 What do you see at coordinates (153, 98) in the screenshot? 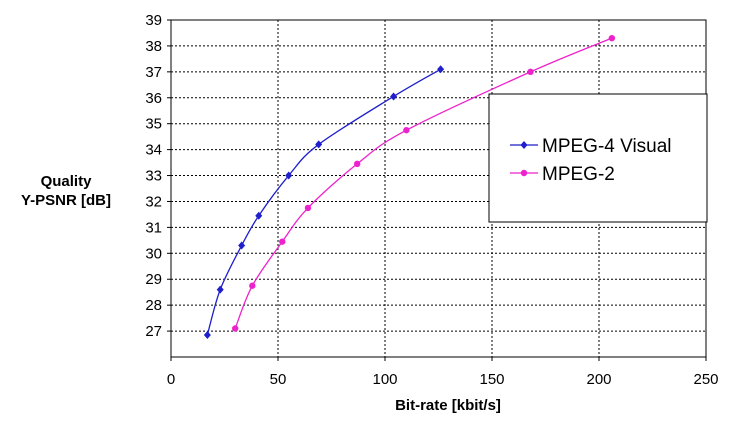
I see `y-tick-label: 36` at bounding box center [153, 98].